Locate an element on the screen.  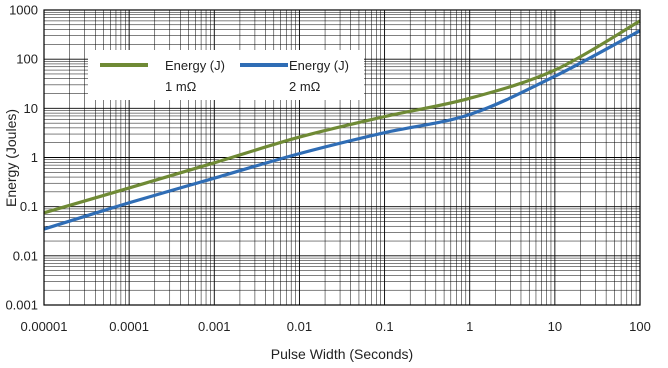
x-tick-label: 1 is located at coordinates (469, 326).